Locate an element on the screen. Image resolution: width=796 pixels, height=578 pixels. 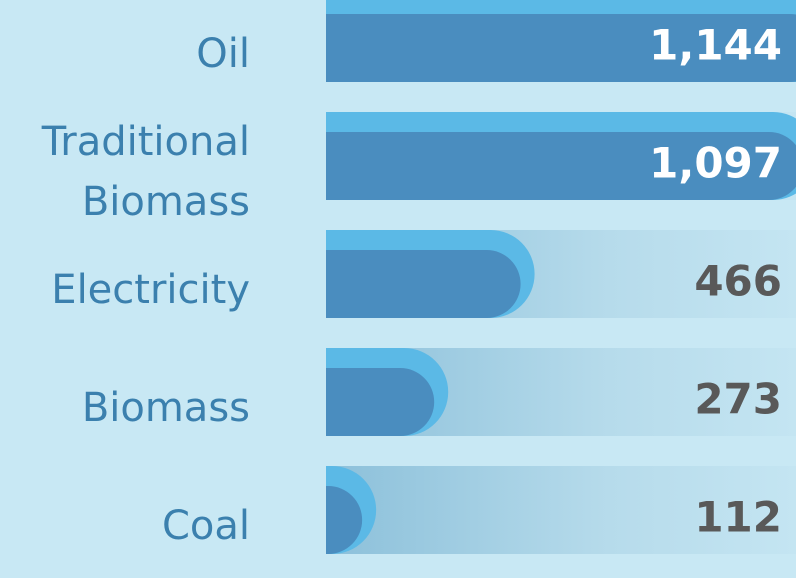
category-label: Biomass is located at coordinates (165, 408).